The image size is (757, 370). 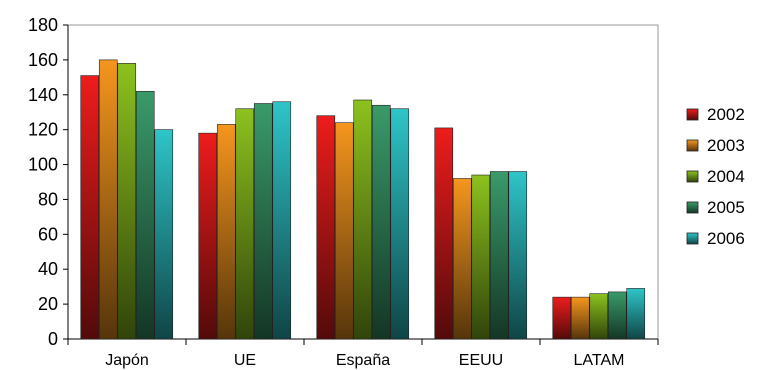 What do you see at coordinates (48, 199) in the screenshot?
I see `y-tick-label: 80` at bounding box center [48, 199].